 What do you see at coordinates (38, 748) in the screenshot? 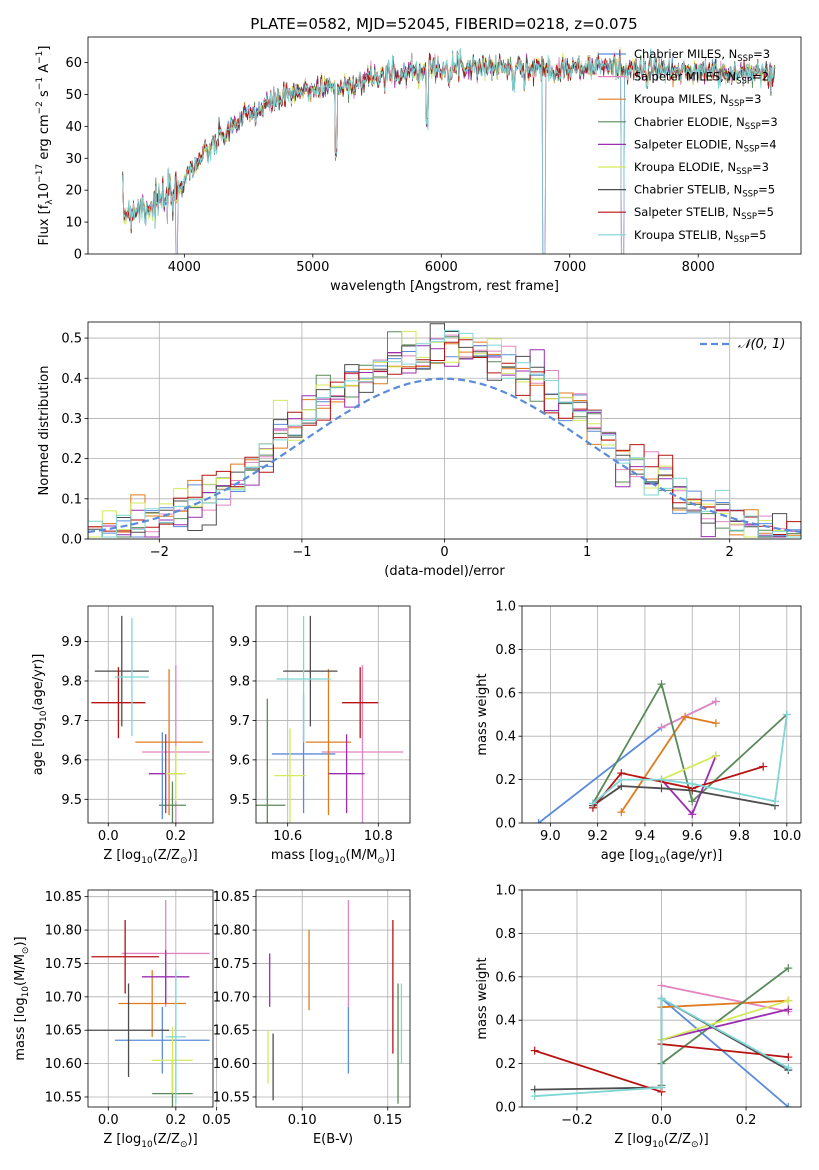
I see `y-axis-label-text: age [log` at bounding box center [38, 748].